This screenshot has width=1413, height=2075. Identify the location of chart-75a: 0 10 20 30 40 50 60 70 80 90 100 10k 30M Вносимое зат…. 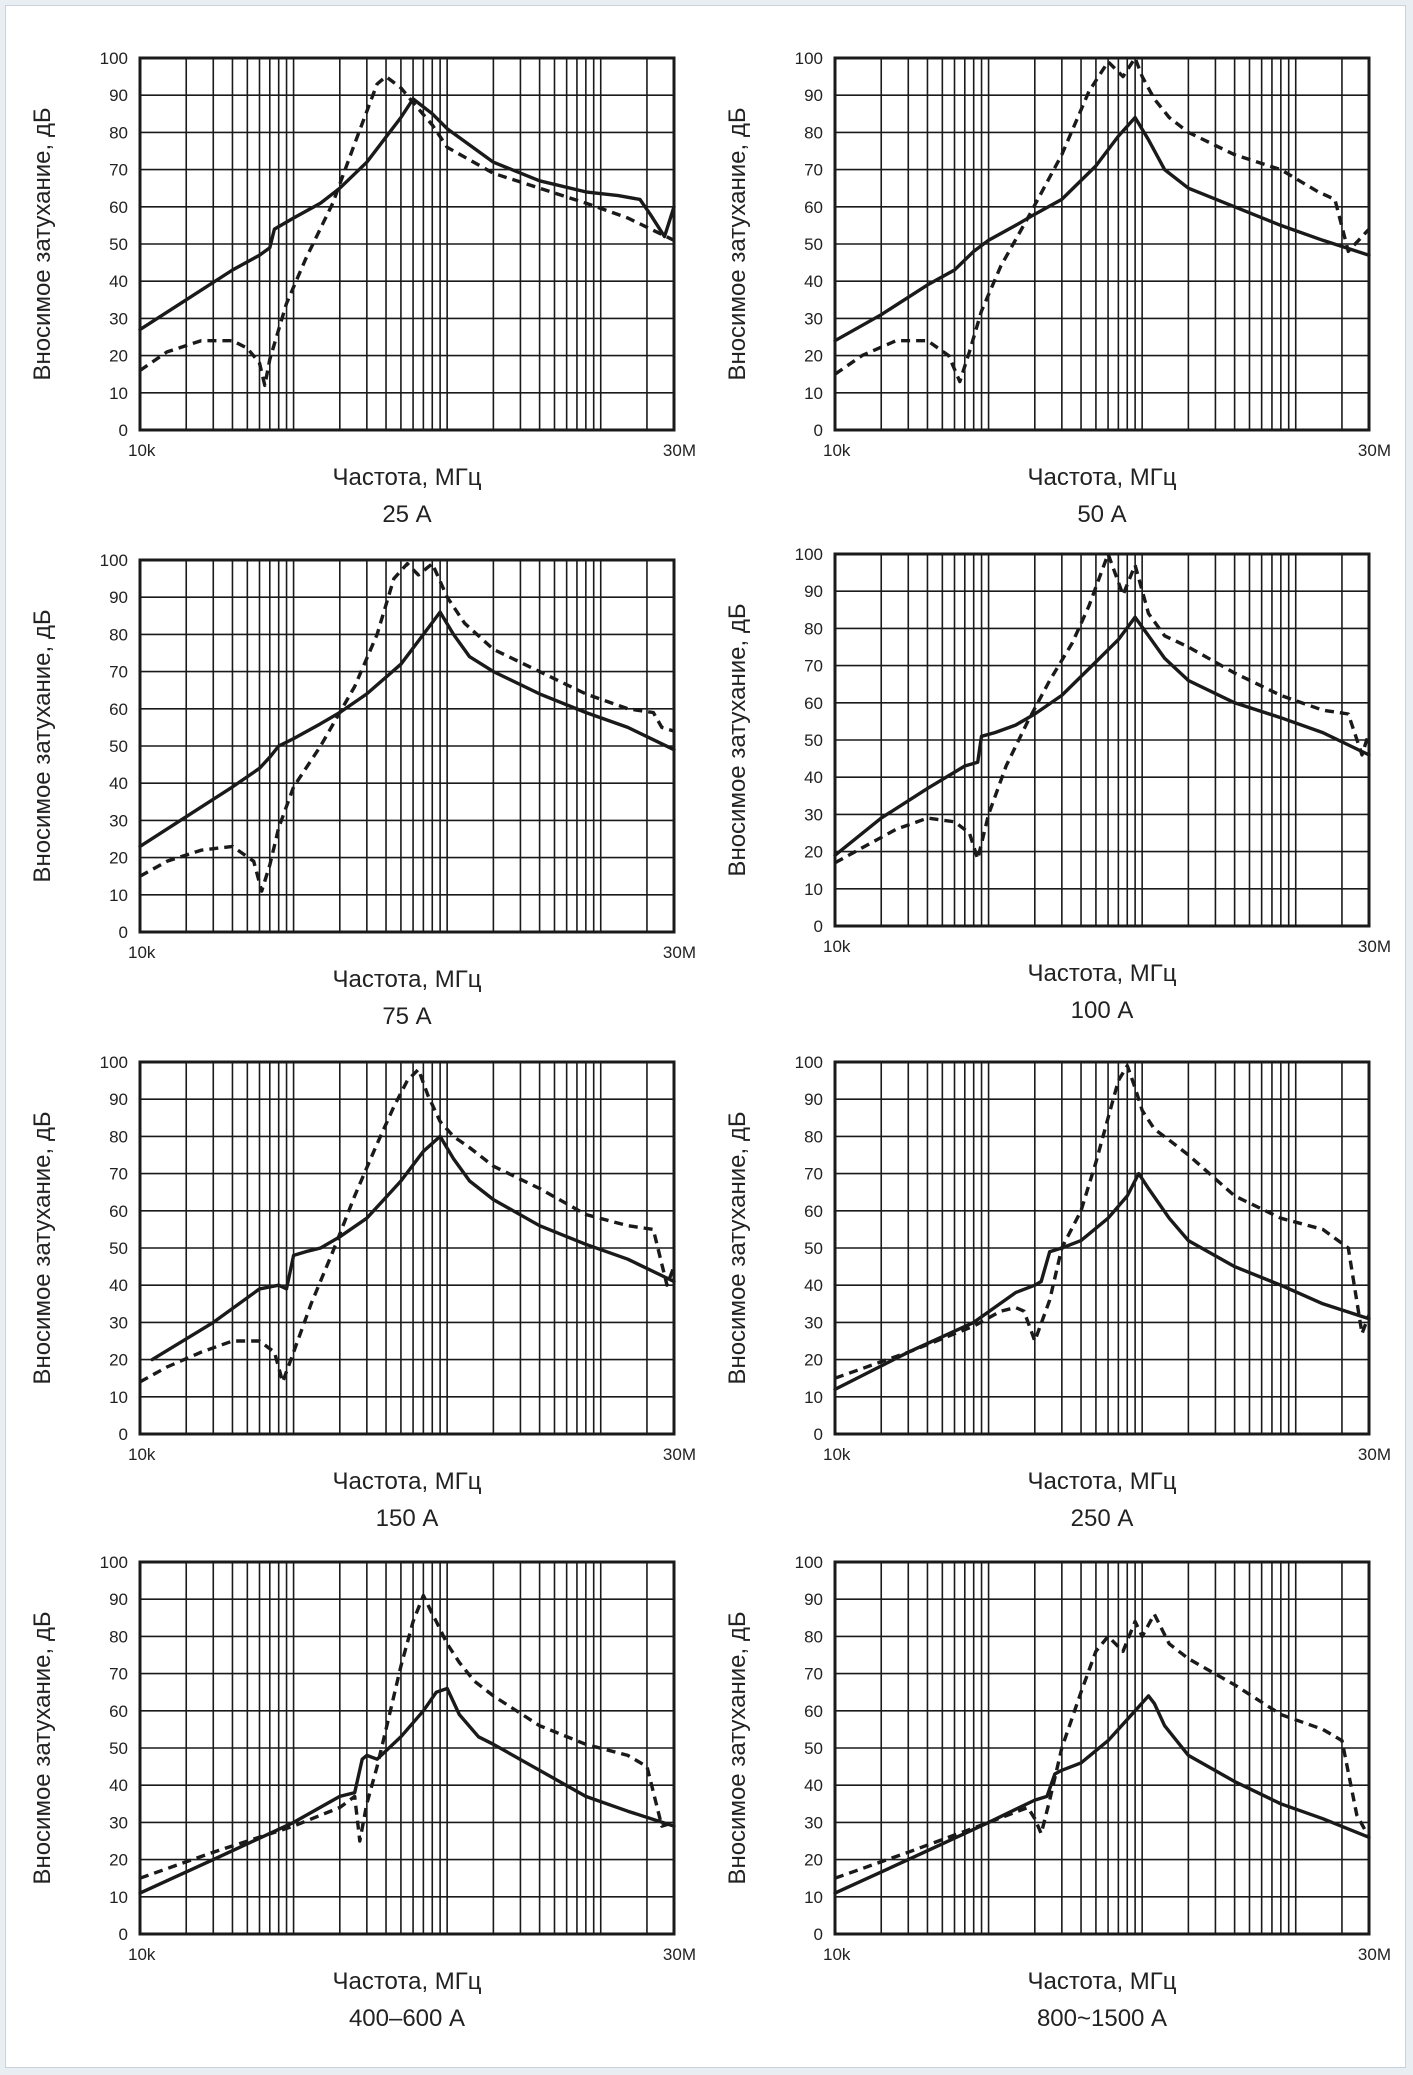
(362, 790).